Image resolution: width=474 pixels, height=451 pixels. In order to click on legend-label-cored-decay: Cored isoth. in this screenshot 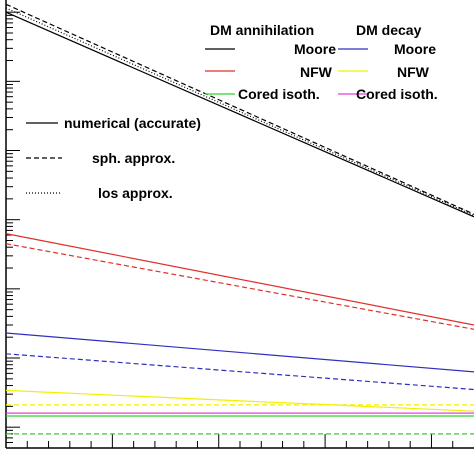, I will do `click(397, 94)`.